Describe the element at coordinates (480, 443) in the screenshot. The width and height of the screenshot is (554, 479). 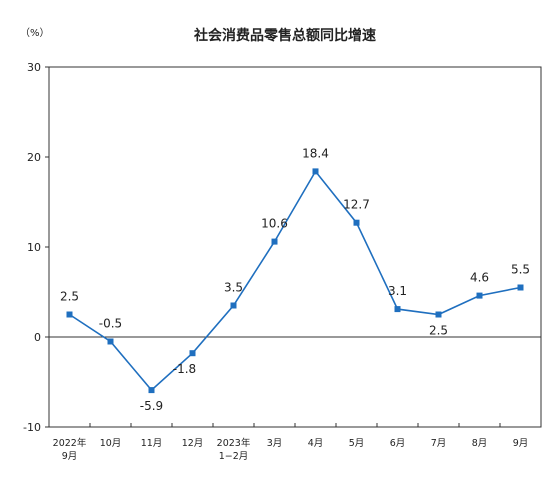
I see `x-tick-label: 8月` at that location.